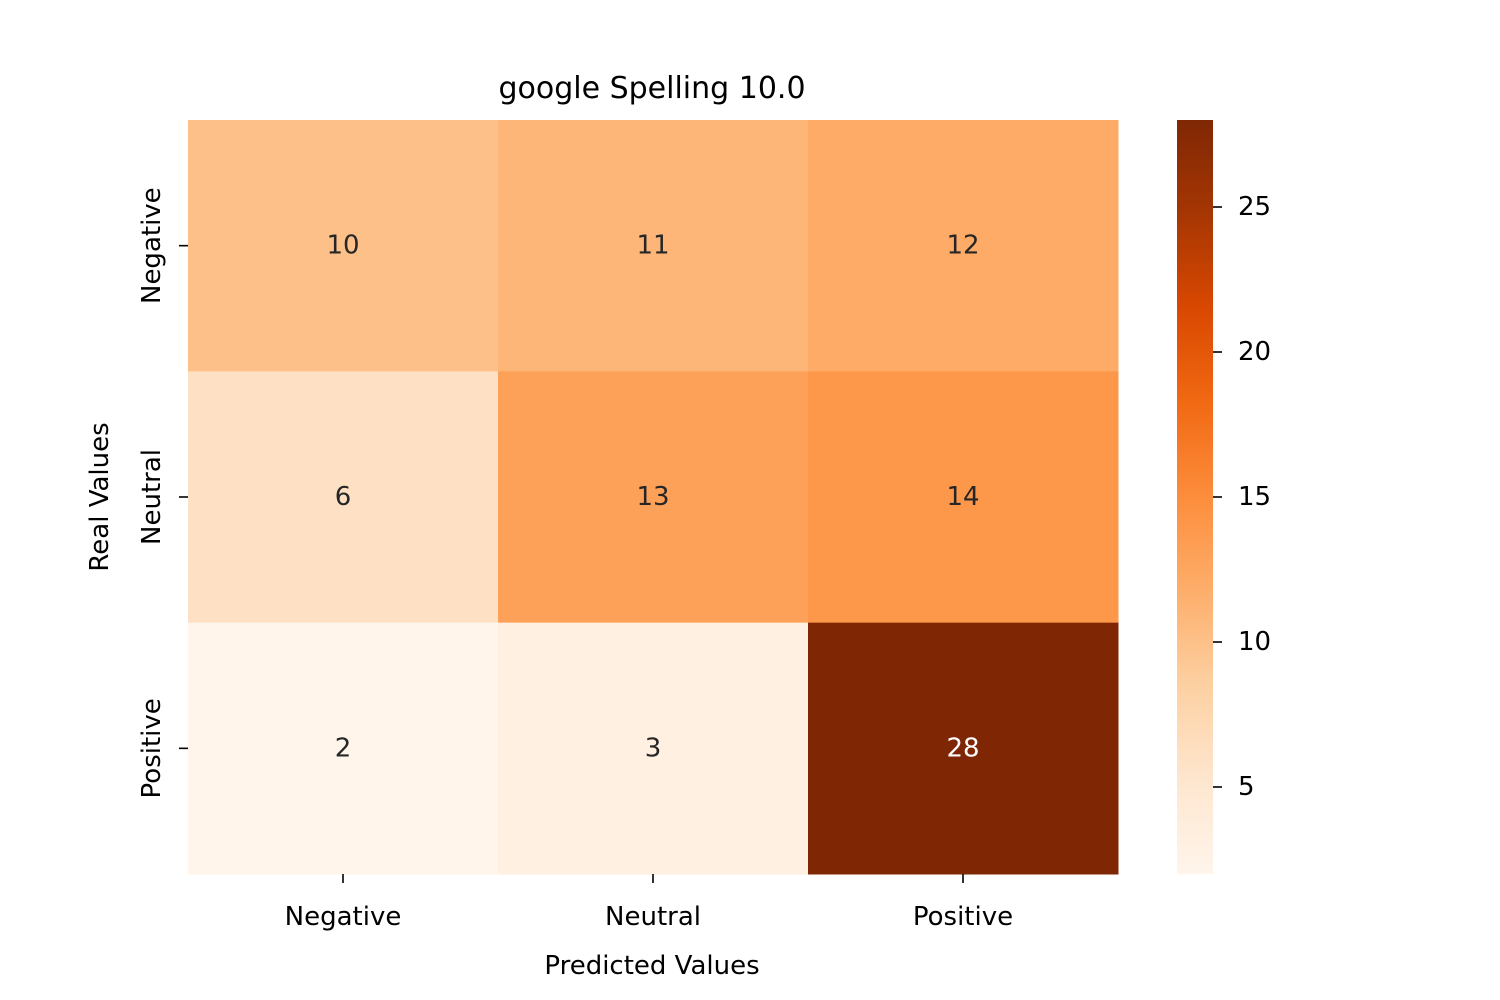 The width and height of the screenshot is (1500, 1000). I want to click on x-axis: Negative Neutral Positive, so click(649, 903).